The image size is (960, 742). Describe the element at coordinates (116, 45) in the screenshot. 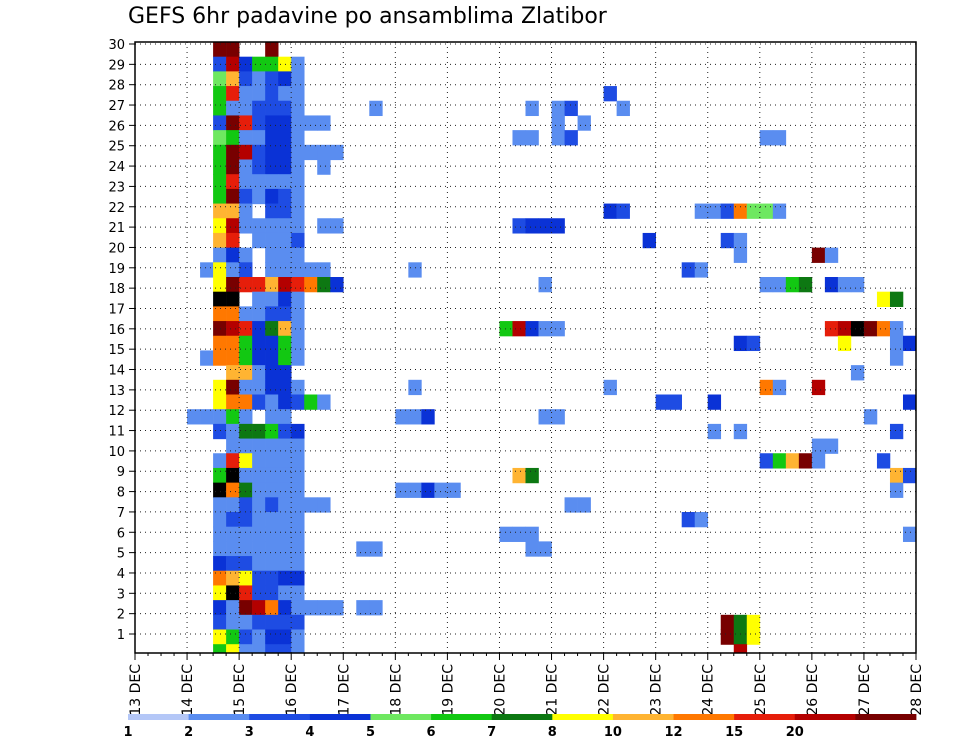

I see `y-tick-label: 30` at that location.